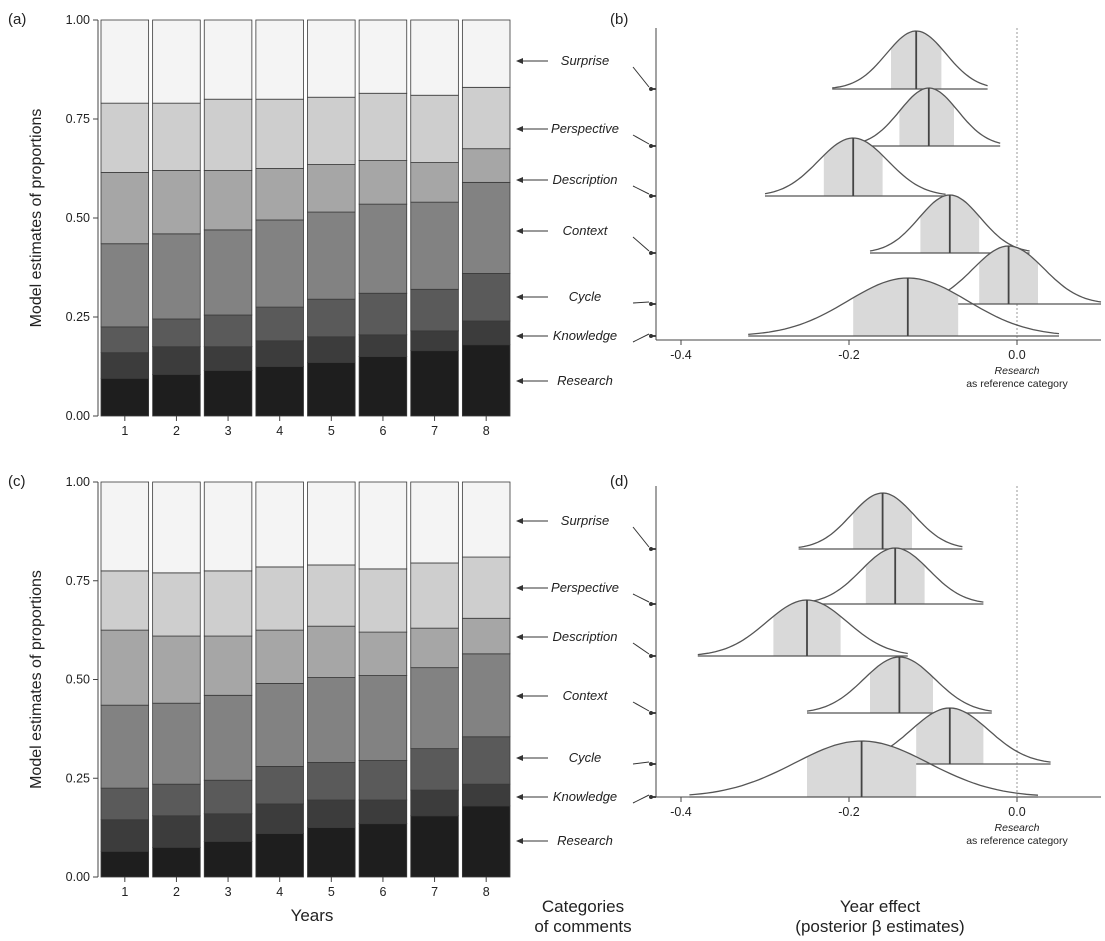 Image resolution: width=1105 pixels, height=941 pixels. What do you see at coordinates (78, 877) in the screenshot?
I see `panel-c-ytick-label: 0.00` at bounding box center [78, 877].